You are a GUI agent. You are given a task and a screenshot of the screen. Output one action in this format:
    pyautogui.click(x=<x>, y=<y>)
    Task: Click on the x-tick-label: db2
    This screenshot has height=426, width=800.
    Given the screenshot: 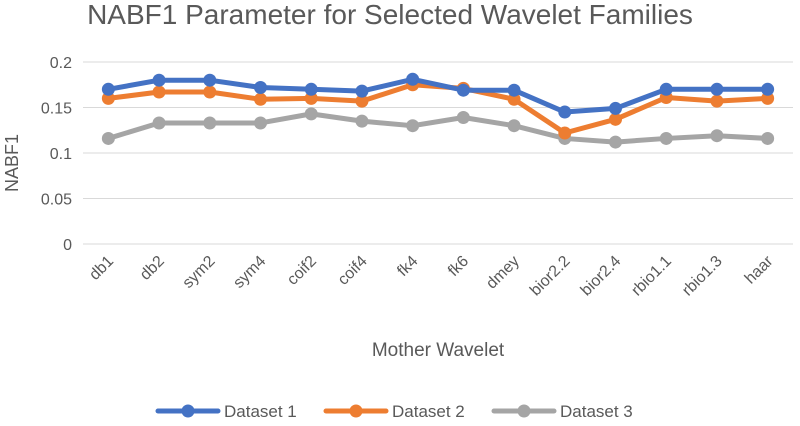 What is the action you would take?
    pyautogui.click(x=152, y=268)
    